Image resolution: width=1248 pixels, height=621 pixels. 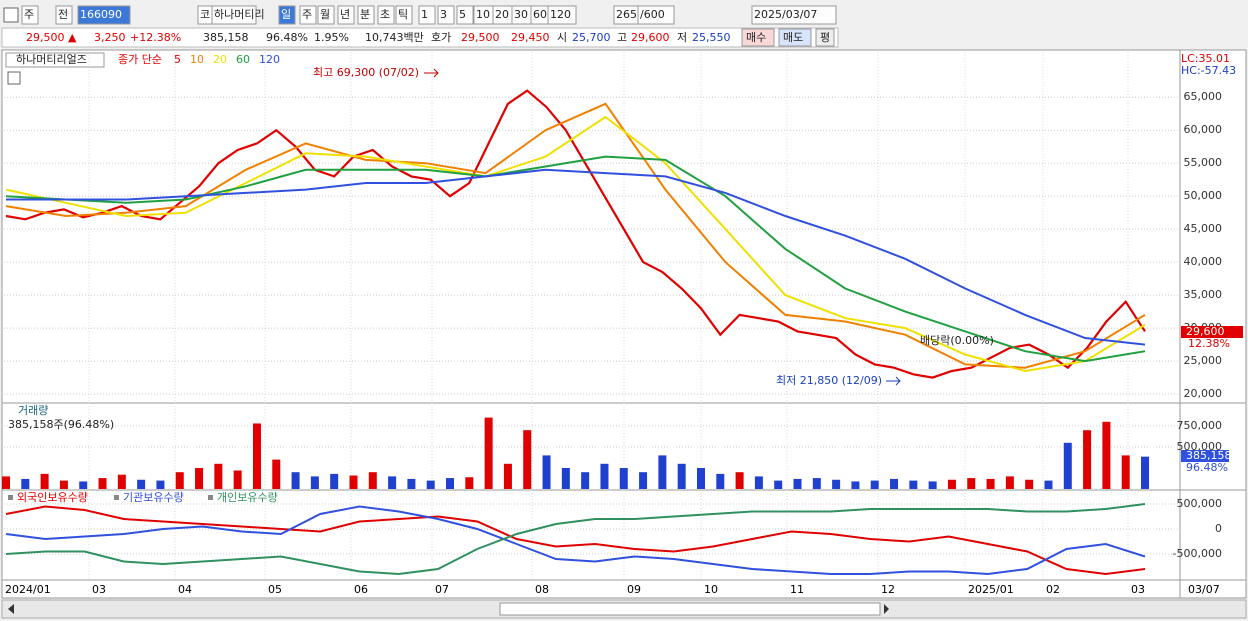 I want to click on annotation: 최고 69,300 (07/02), so click(x=366, y=72).